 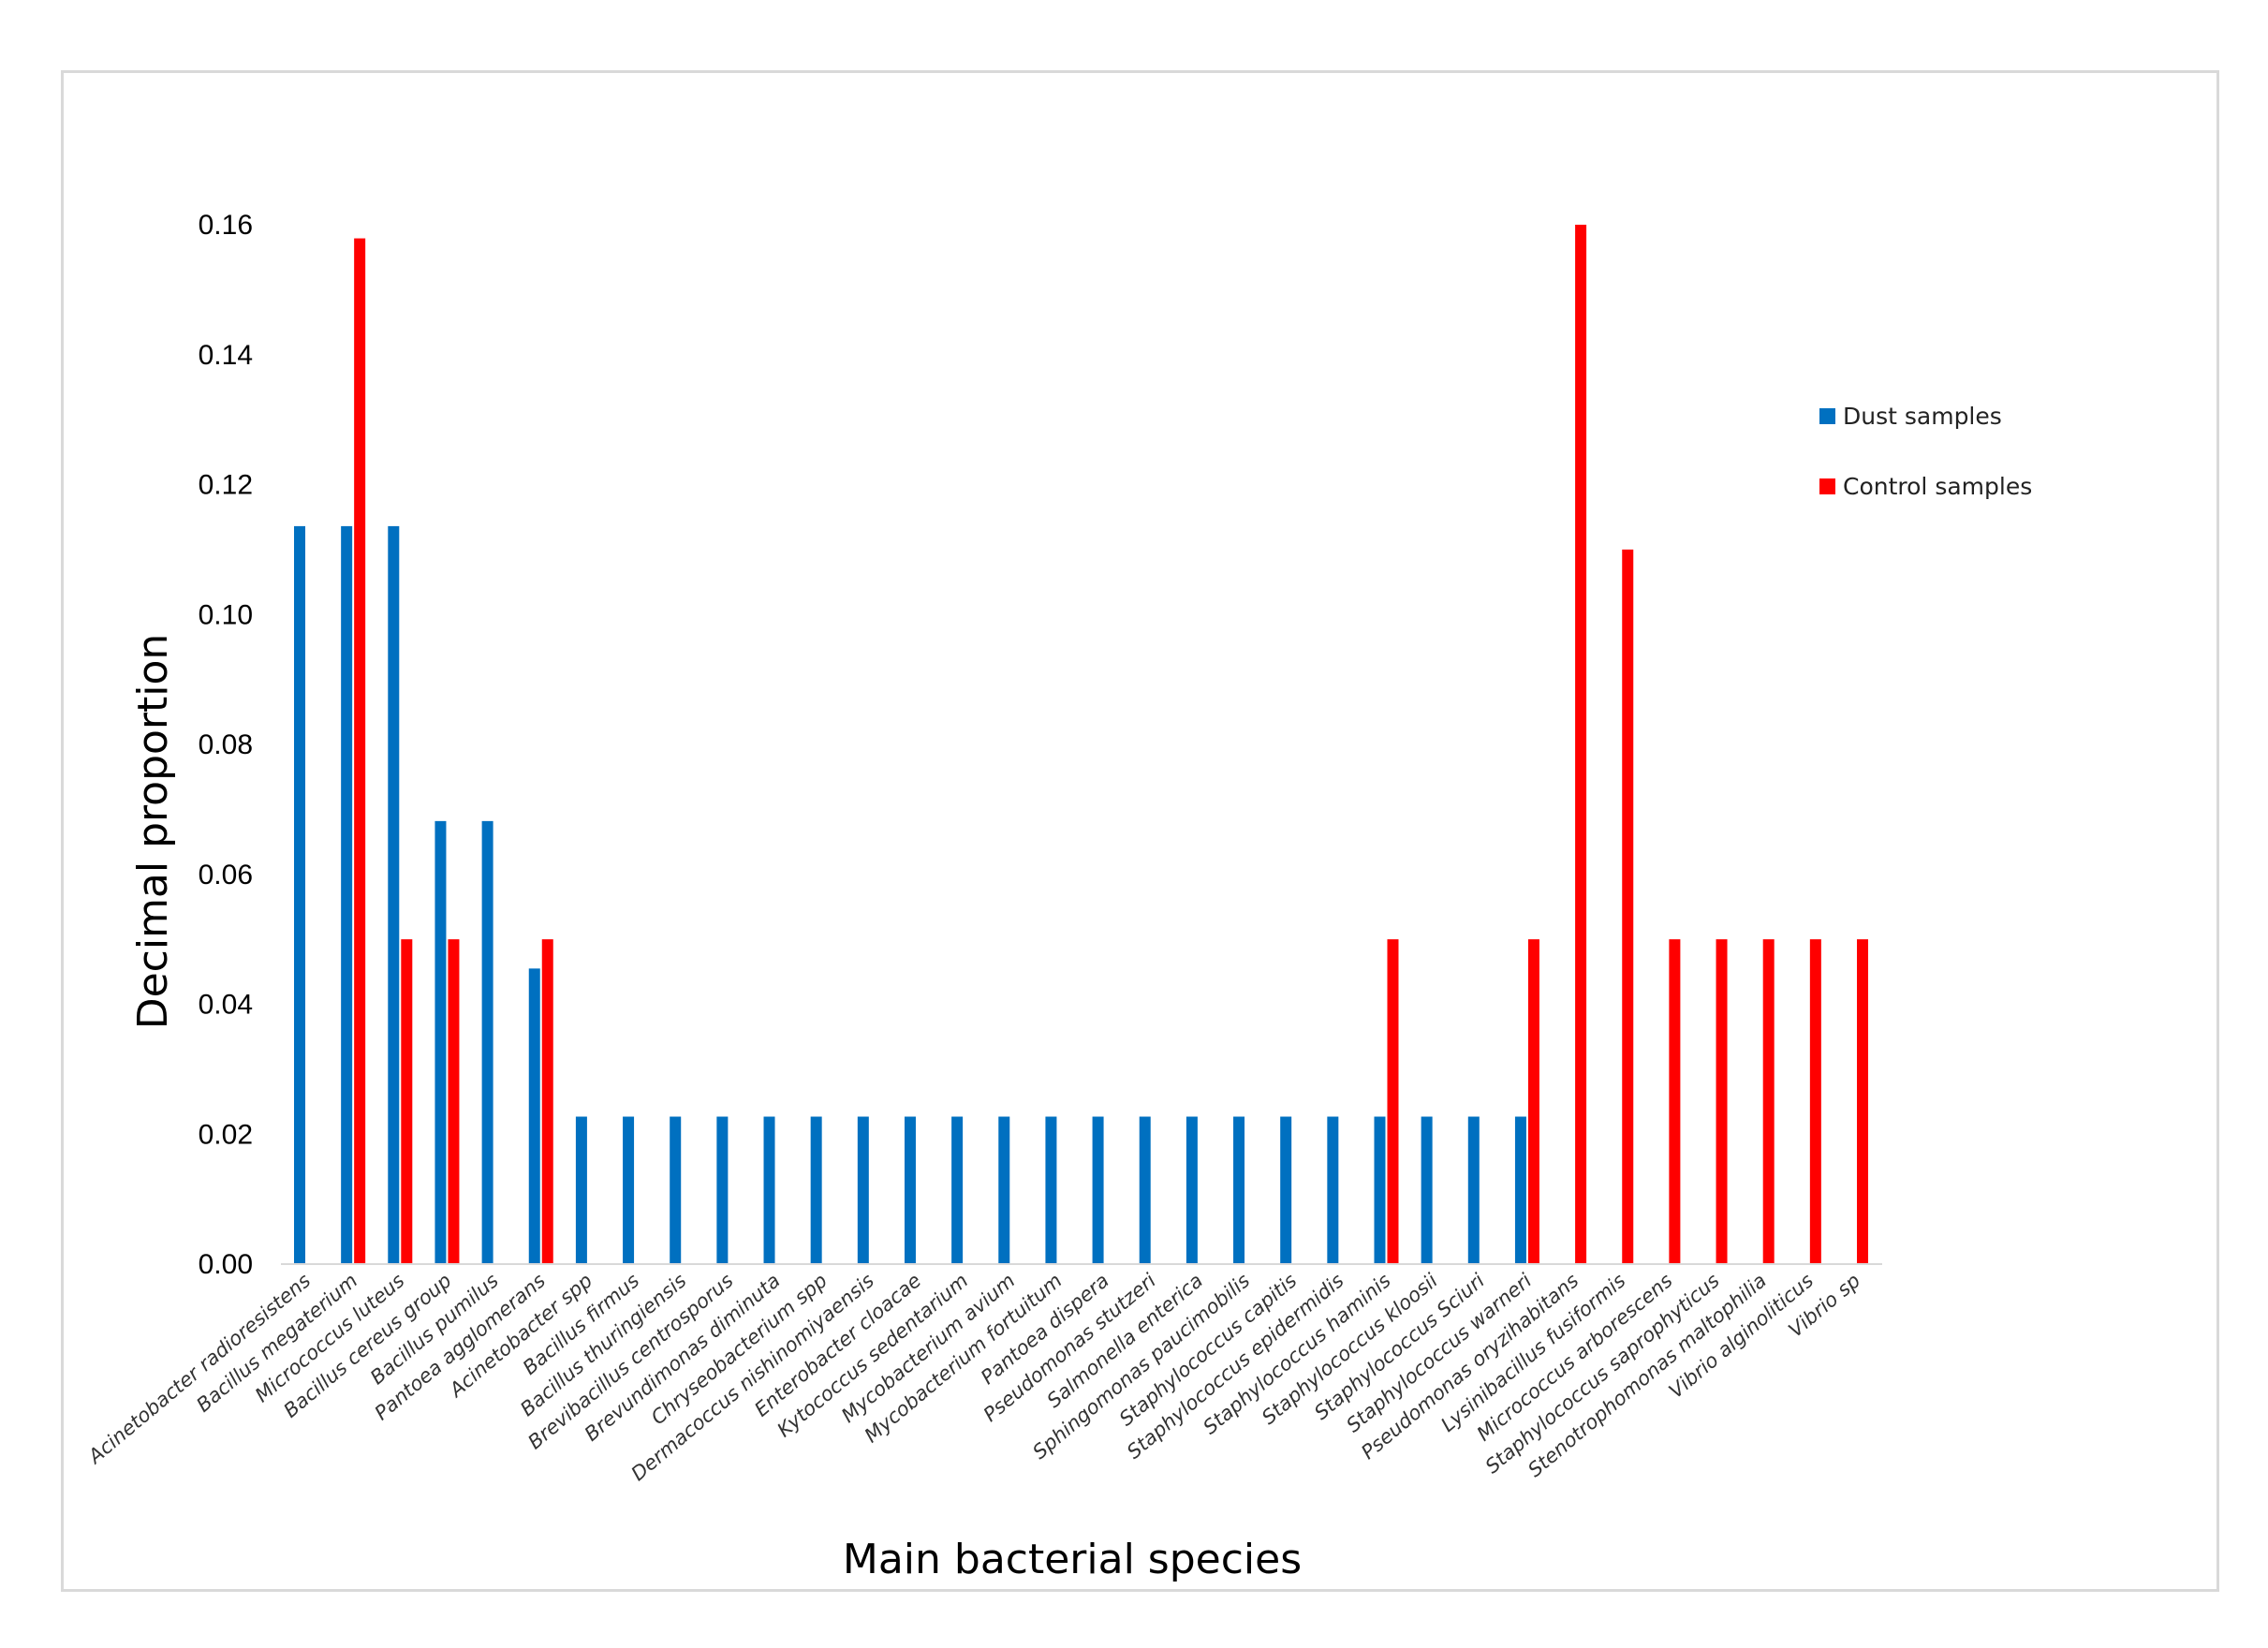 What do you see at coordinates (1925, 451) in the screenshot?
I see `legend: Dust samples Control samples` at bounding box center [1925, 451].